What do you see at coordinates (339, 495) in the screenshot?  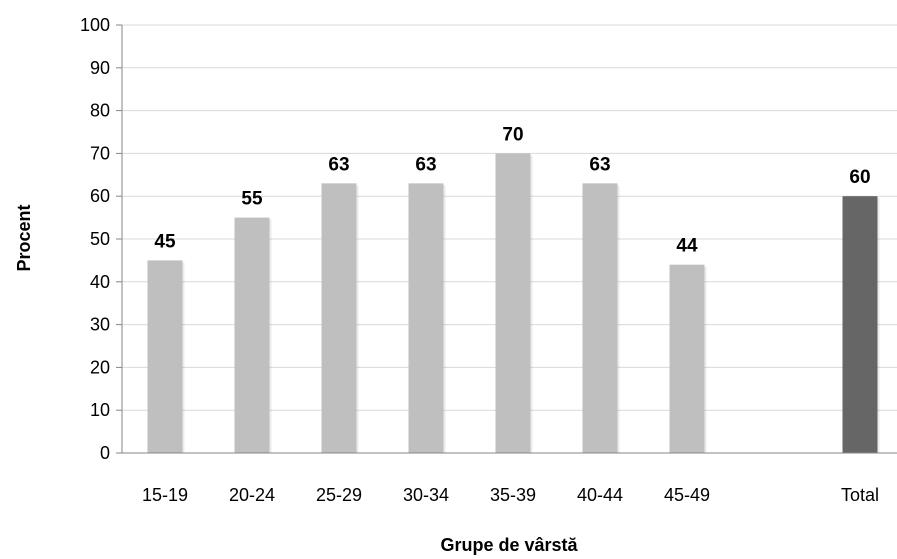 I see `x-tick-label: 25-29` at bounding box center [339, 495].